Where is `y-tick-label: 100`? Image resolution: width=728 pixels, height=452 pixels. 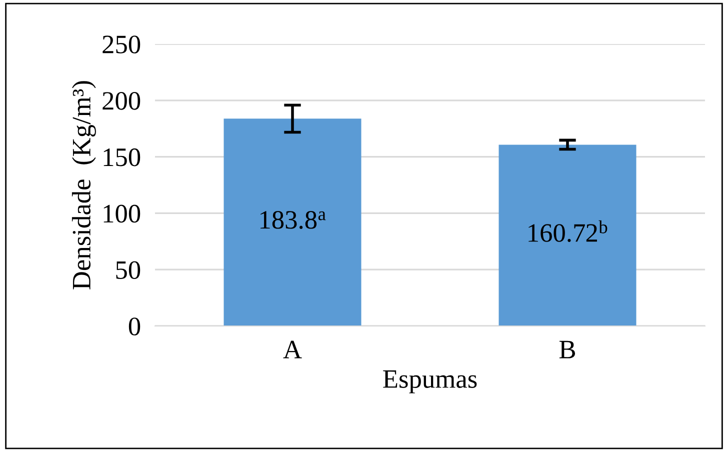 y-tick-label: 100 is located at coordinates (122, 213).